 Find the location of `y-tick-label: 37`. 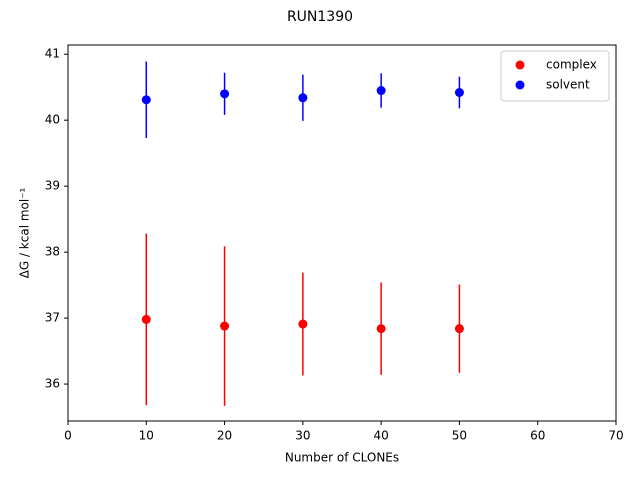

y-tick-label: 37 is located at coordinates (52, 318).